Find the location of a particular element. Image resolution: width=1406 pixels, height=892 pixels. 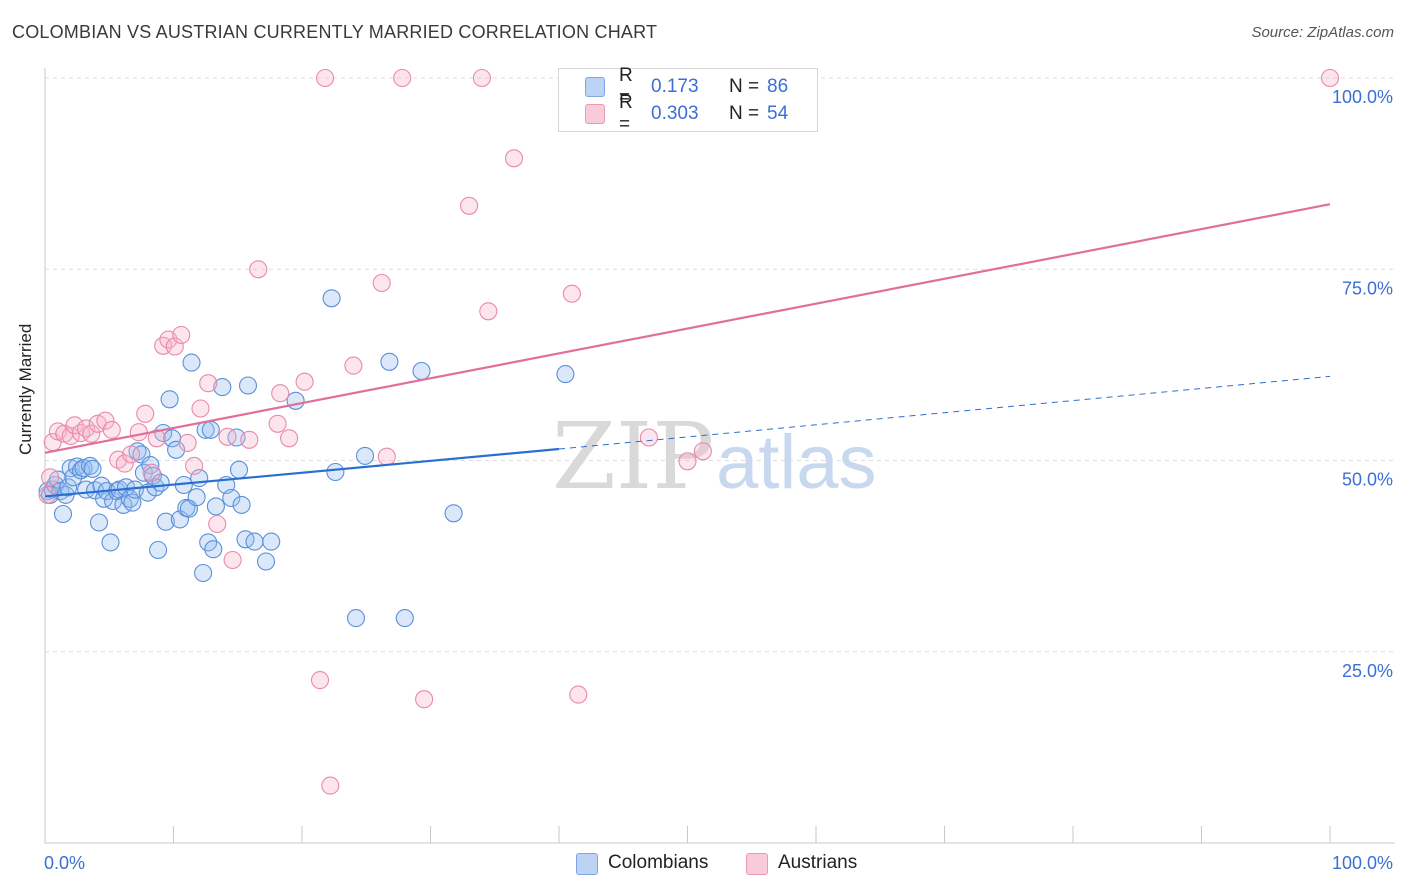

n-label: N = is located at coordinates (744, 113).